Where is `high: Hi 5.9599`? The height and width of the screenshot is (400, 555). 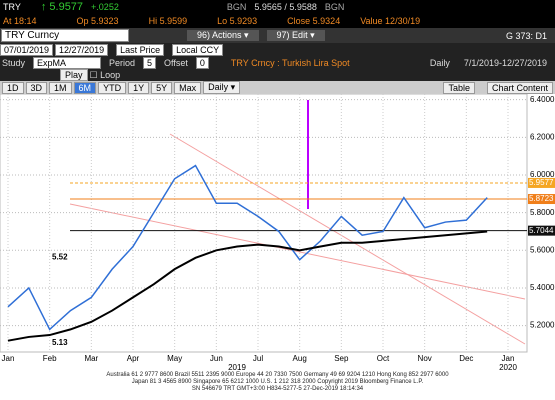 high: Hi 5.9599 is located at coordinates (168, 21).